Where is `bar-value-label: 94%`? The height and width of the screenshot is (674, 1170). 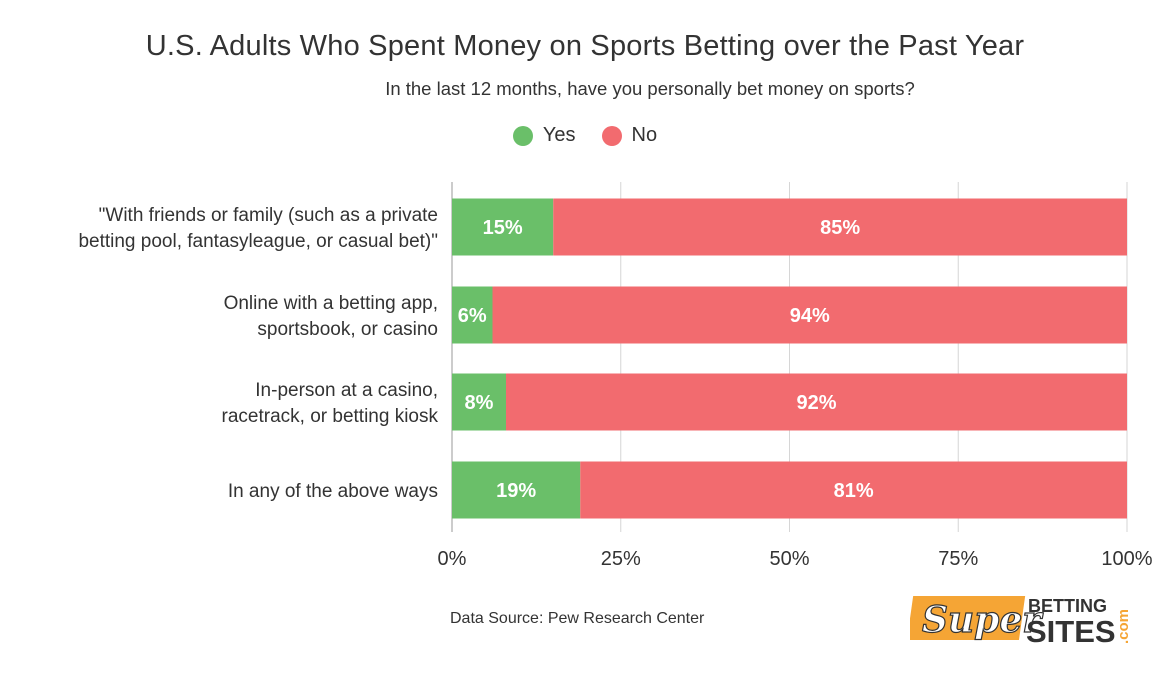
bar-value-label: 94% is located at coordinates (810, 316).